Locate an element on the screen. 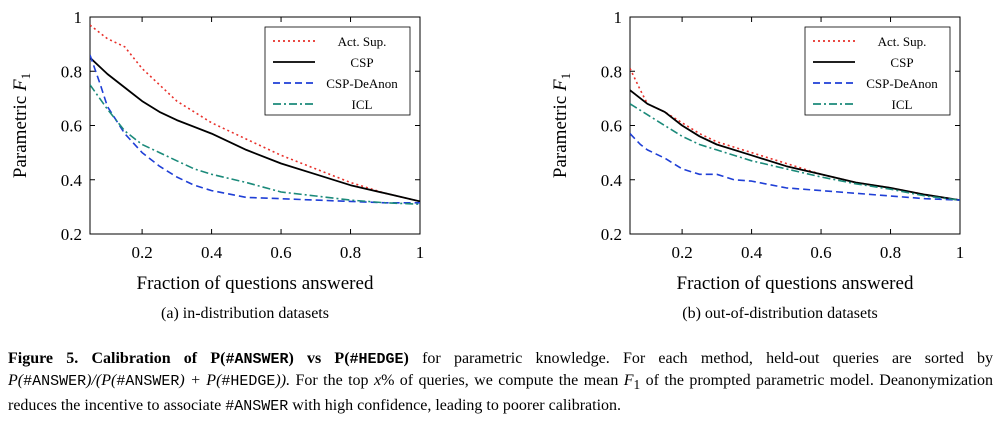  subcaption-a: (a) in-distribution datasets is located at coordinates (245, 313).